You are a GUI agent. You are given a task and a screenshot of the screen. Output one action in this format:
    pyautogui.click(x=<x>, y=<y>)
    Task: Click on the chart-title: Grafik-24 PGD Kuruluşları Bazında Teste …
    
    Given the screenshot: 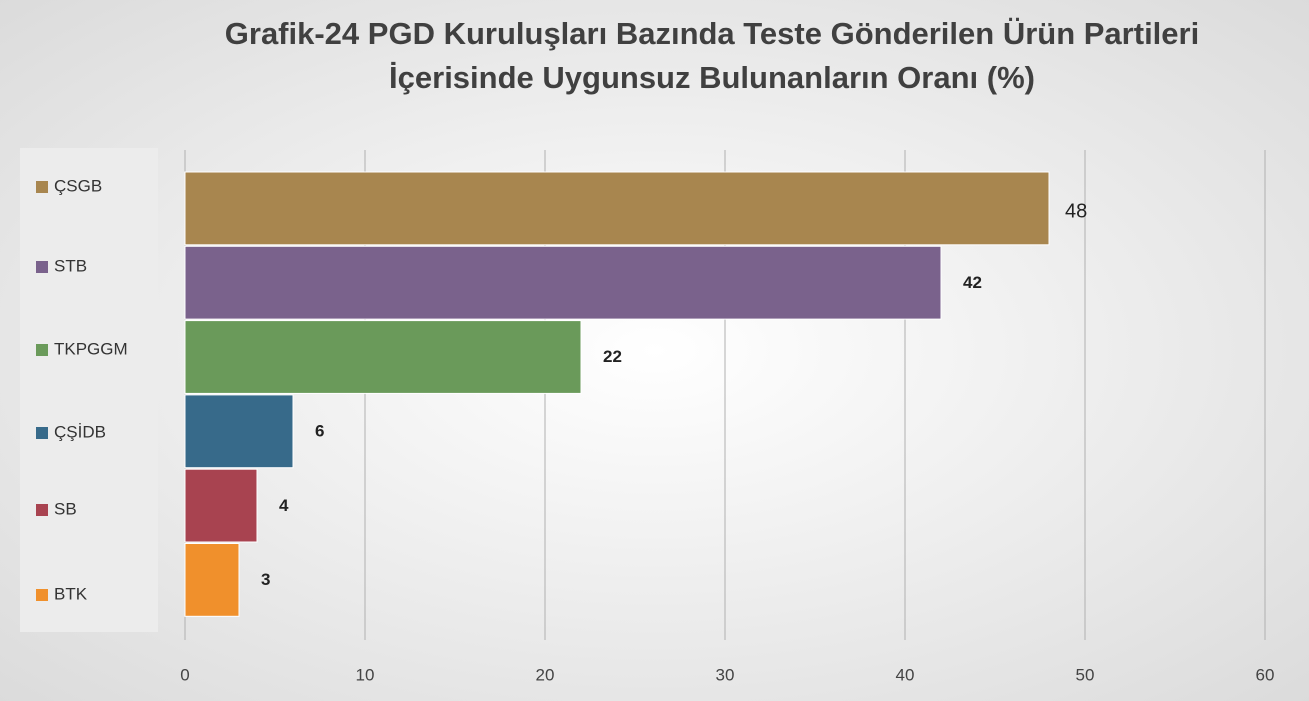 What is the action you would take?
    pyautogui.click(x=712, y=33)
    